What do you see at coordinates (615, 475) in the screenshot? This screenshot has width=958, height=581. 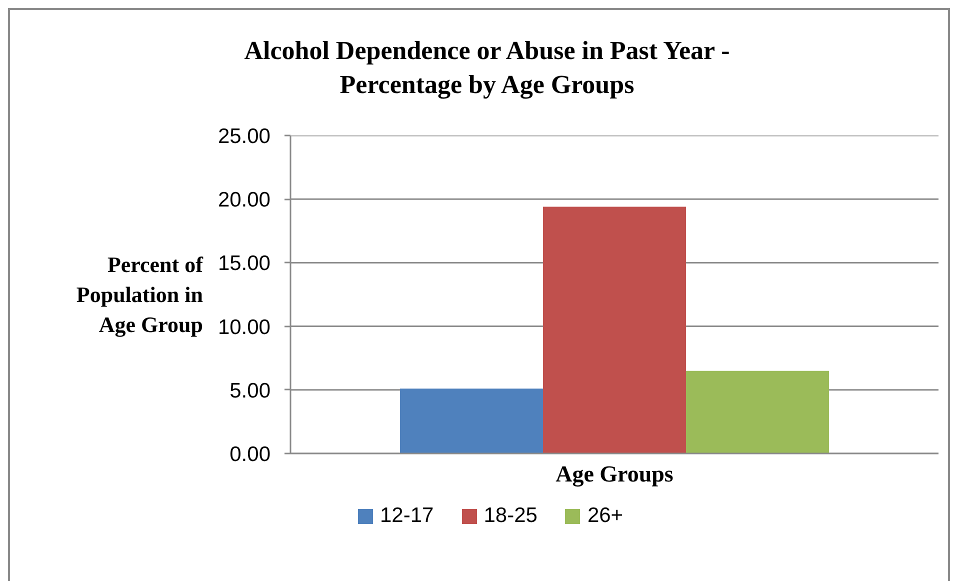 I see `x-axis-title: Age Groups` at bounding box center [615, 475].